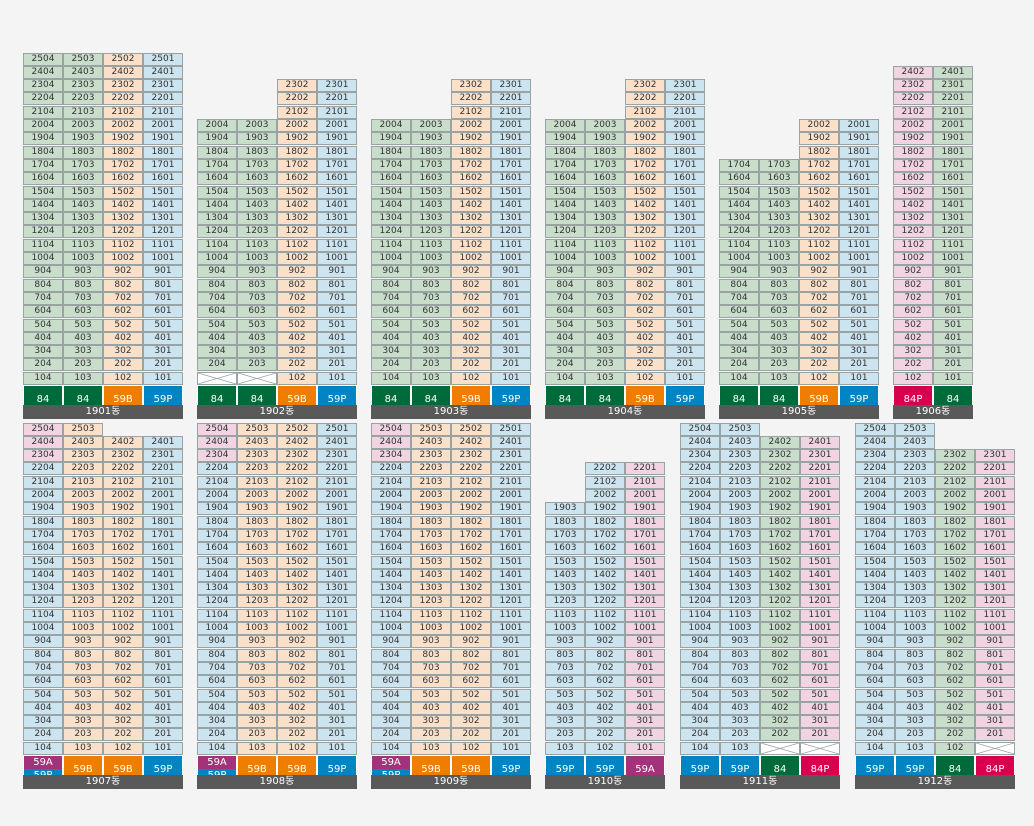  What do you see at coordinates (913, 205) in the screenshot?
I see `unit-cell: 1402` at bounding box center [913, 205].